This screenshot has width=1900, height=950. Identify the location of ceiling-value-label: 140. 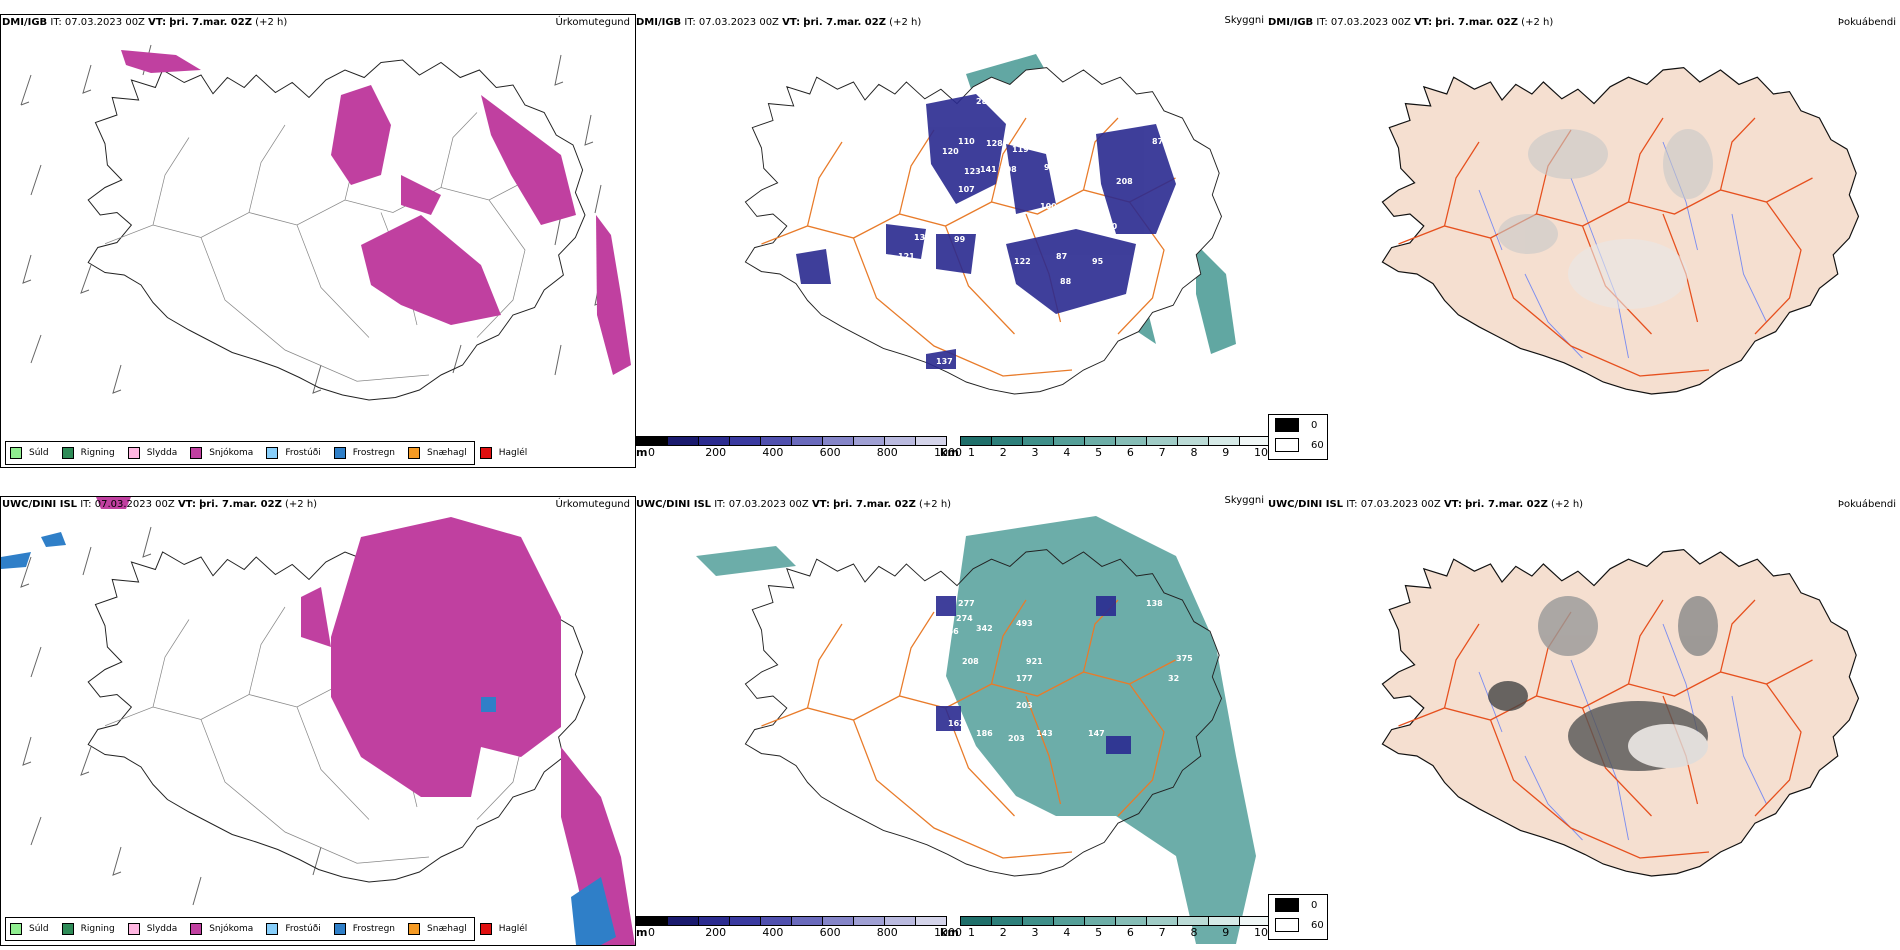
(1176, 226).